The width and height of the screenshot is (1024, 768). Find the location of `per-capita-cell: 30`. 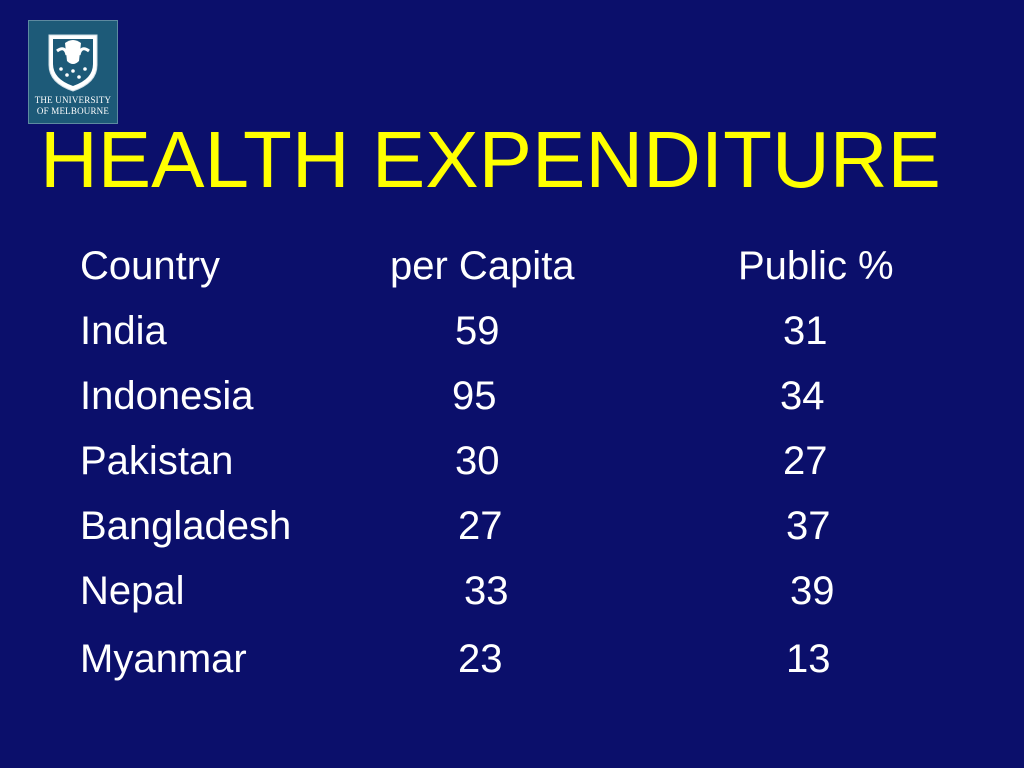

per-capita-cell: 30 is located at coordinates (477, 461).